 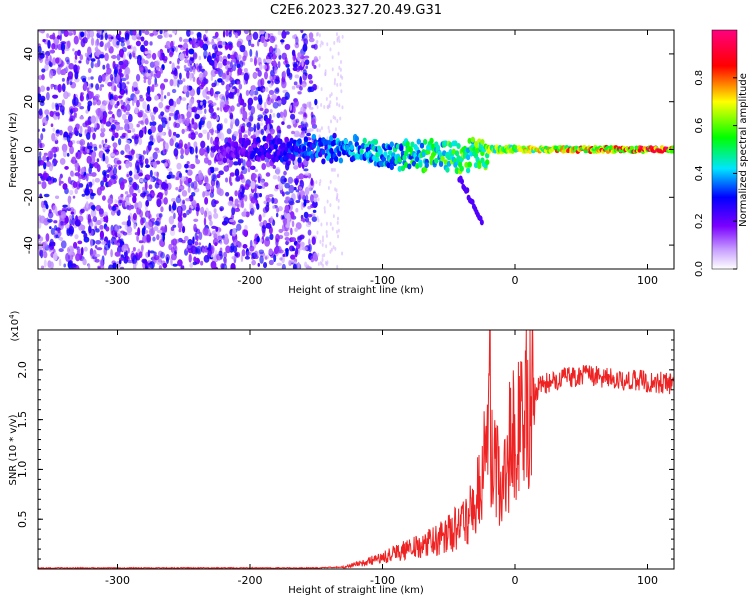 I want to click on y-tick-label: 2.0, so click(x=22, y=370).